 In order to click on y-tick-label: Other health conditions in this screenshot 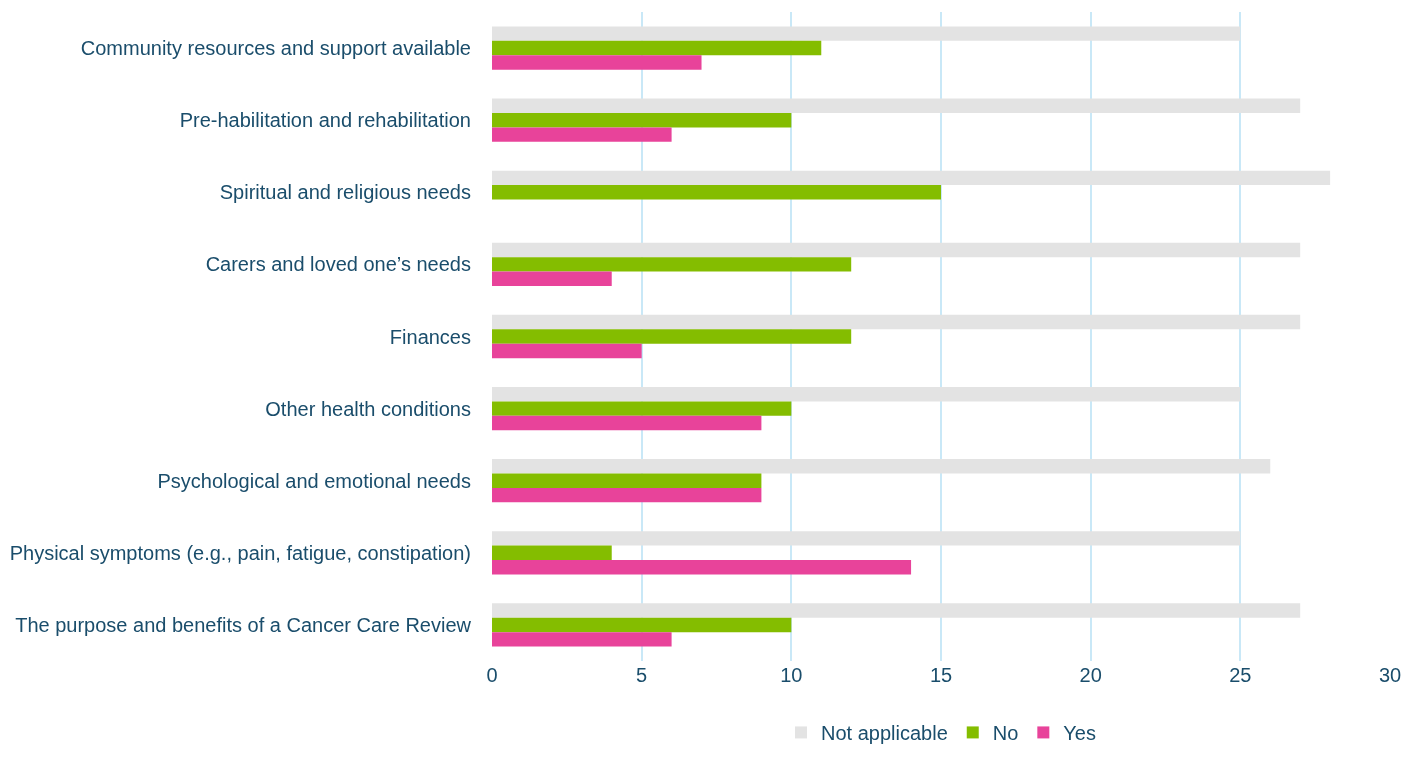, I will do `click(368, 408)`.